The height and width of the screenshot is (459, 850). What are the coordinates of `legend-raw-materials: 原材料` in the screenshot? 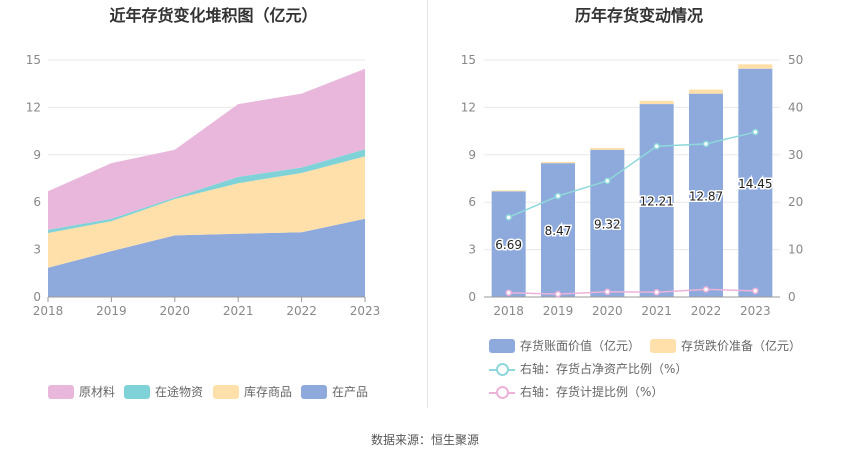 It's located at (81, 391).